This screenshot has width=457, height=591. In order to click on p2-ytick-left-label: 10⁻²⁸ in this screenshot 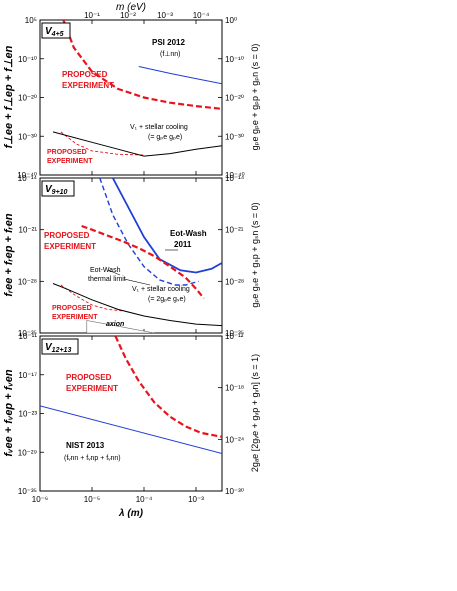, I will do `click(27, 281)`.